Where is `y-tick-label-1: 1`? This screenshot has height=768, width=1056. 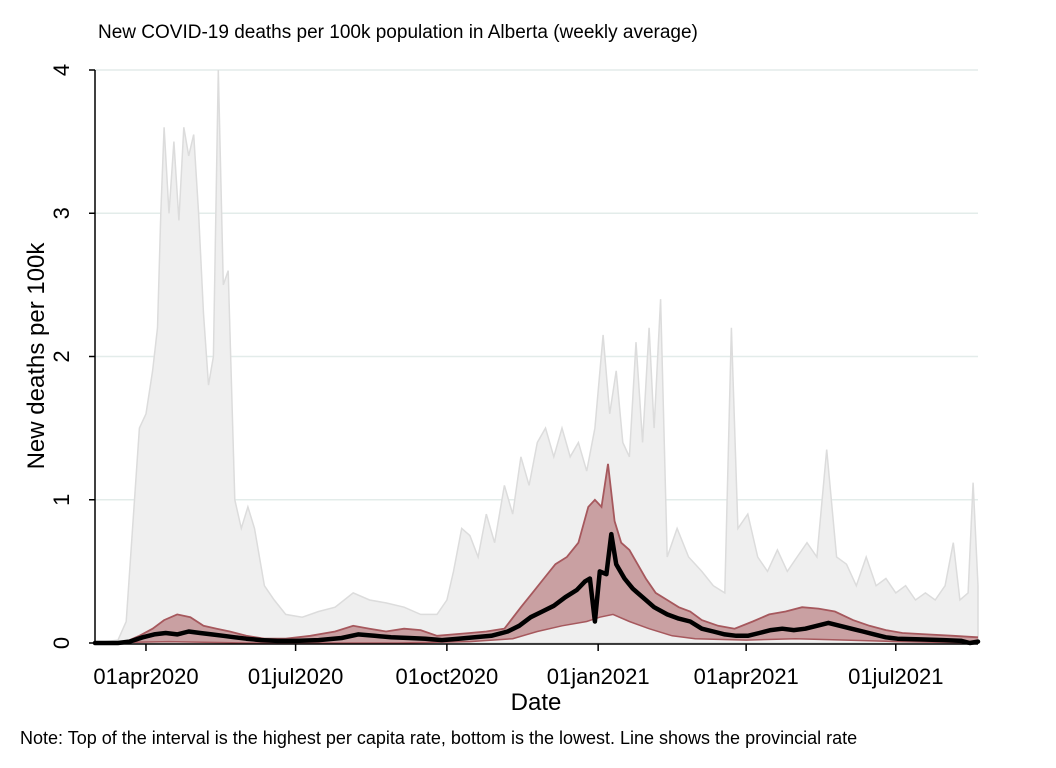
y-tick-label-1: 1 is located at coordinates (61, 500).